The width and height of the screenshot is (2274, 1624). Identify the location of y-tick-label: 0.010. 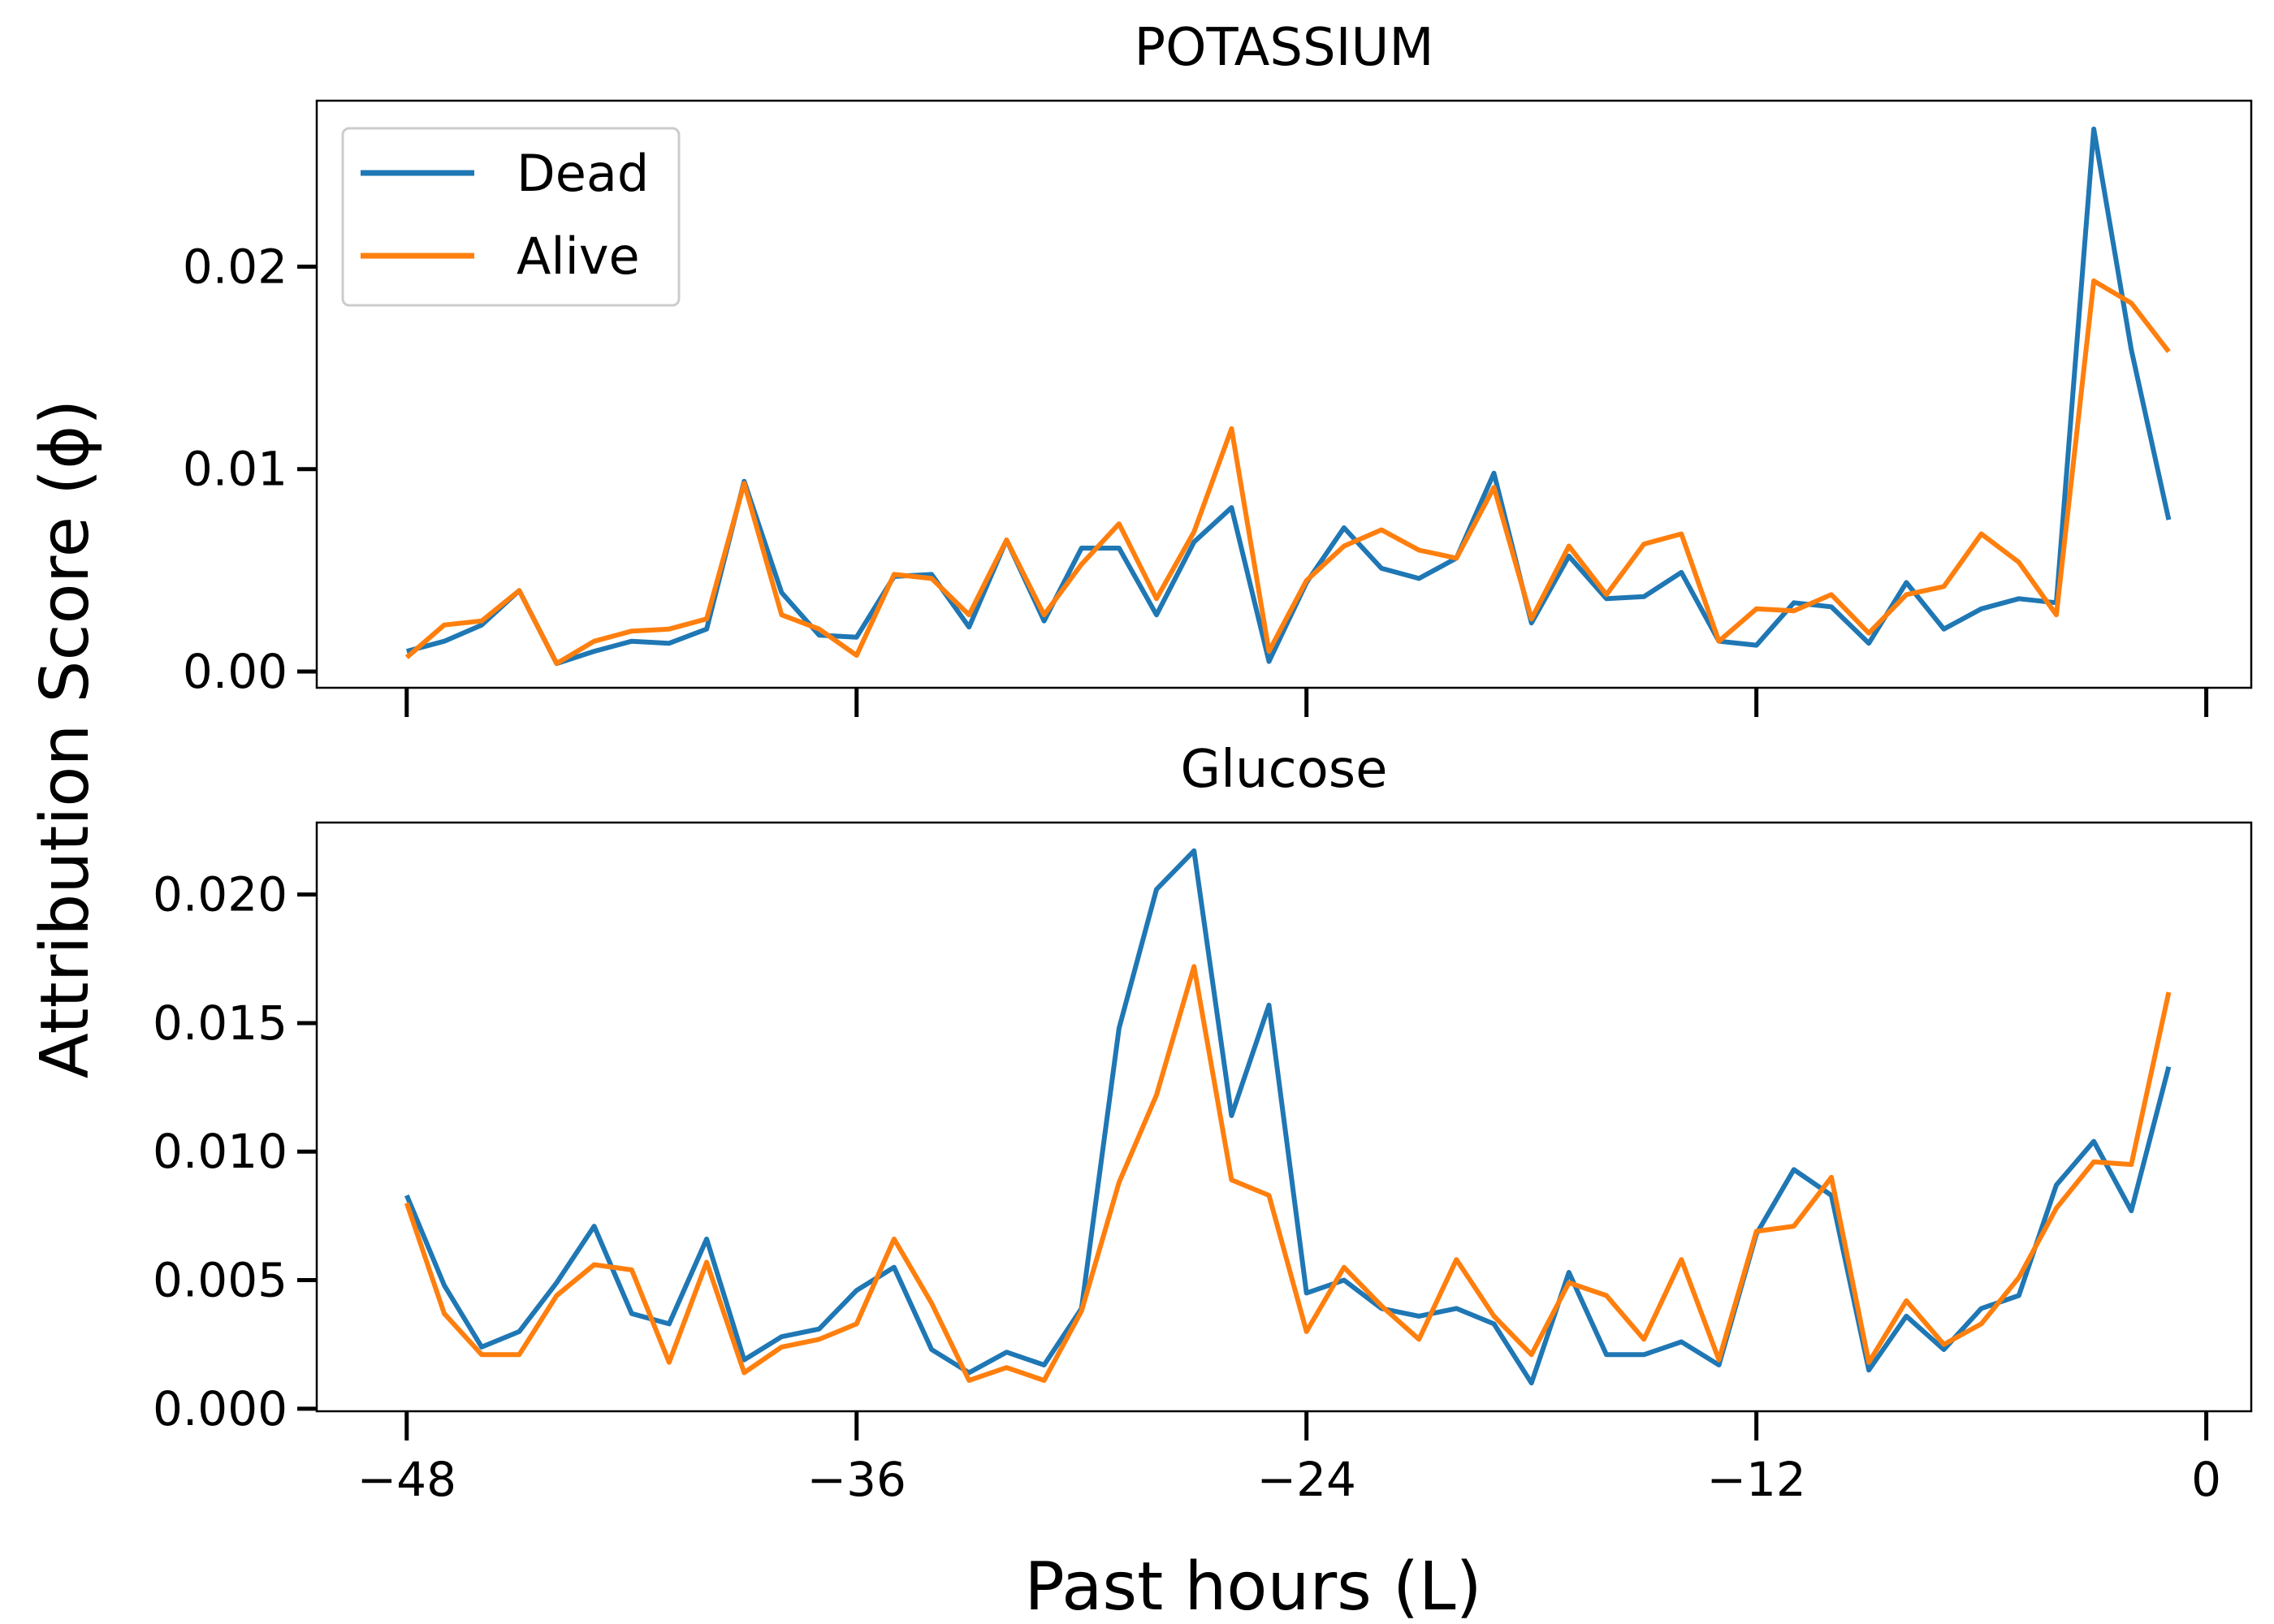
(220, 1151).